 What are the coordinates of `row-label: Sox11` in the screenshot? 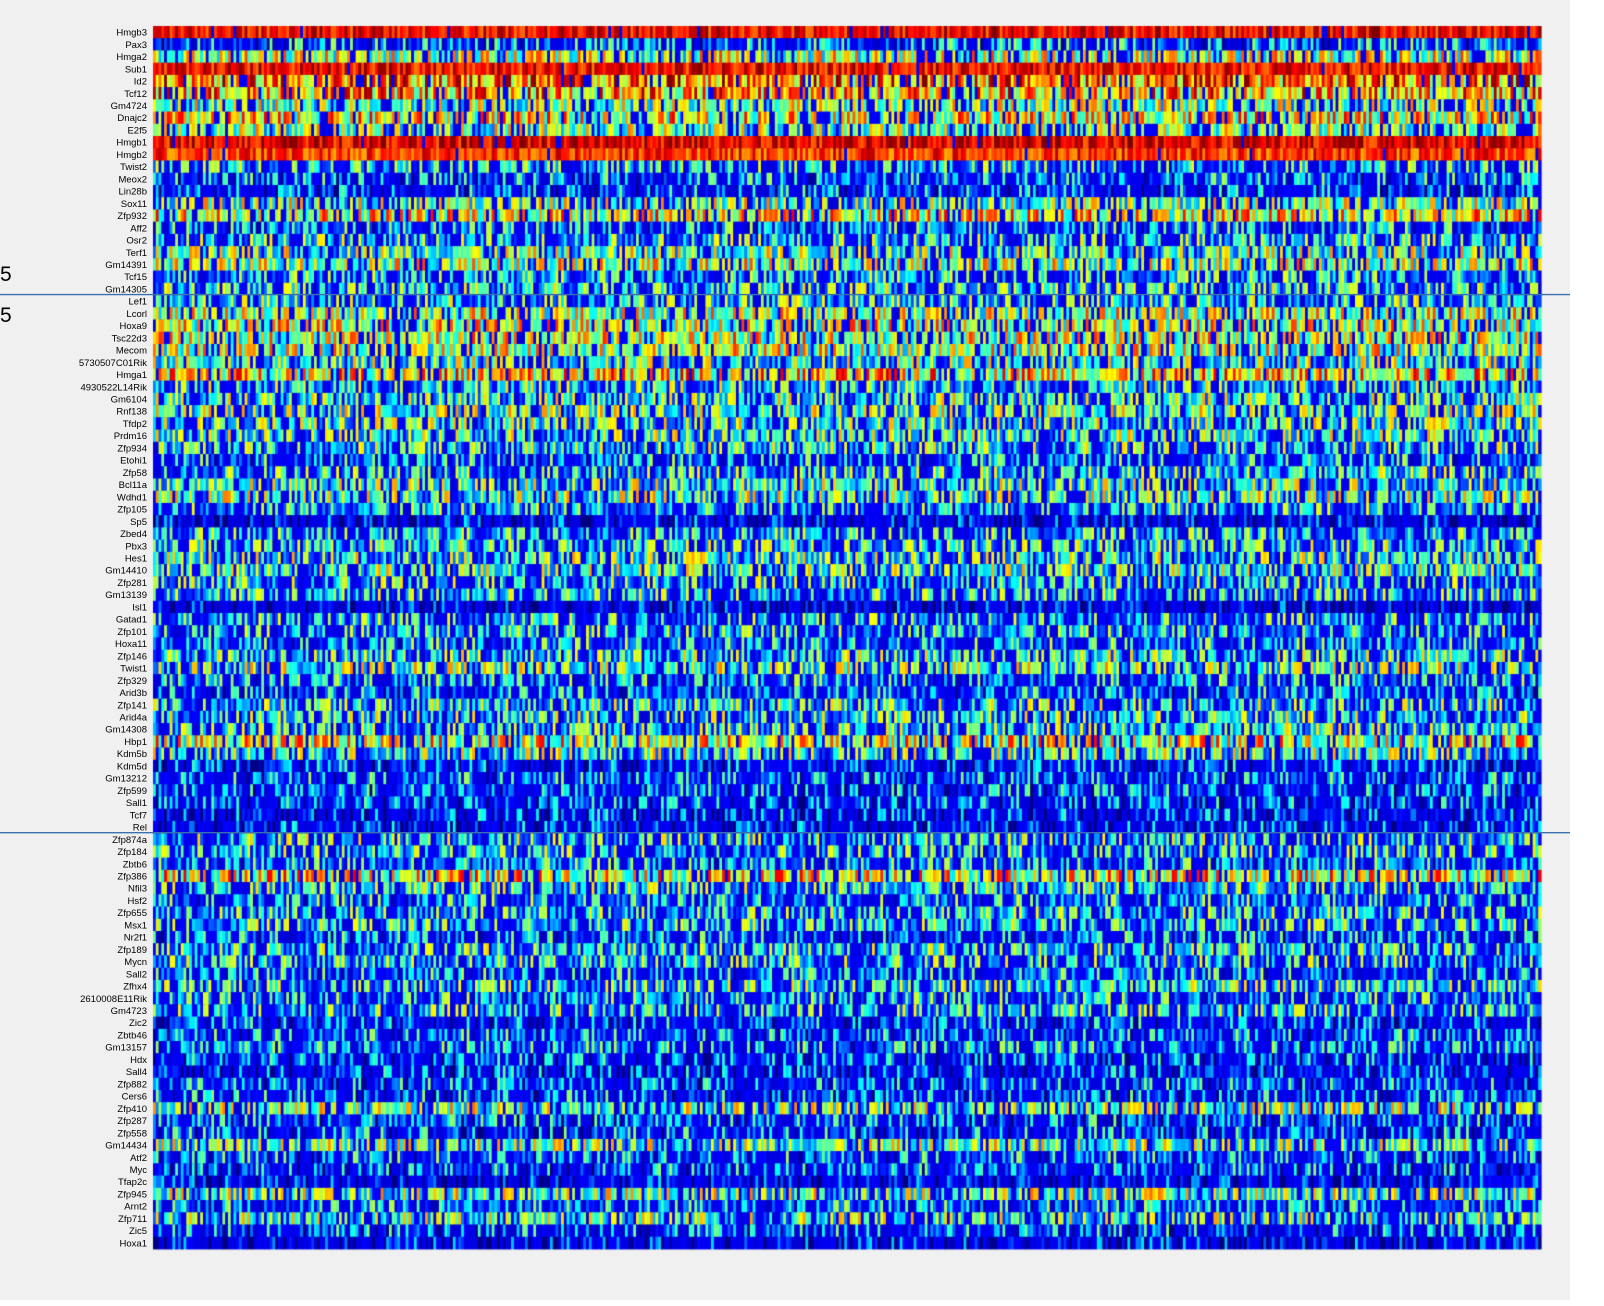 It's located at (134, 204).